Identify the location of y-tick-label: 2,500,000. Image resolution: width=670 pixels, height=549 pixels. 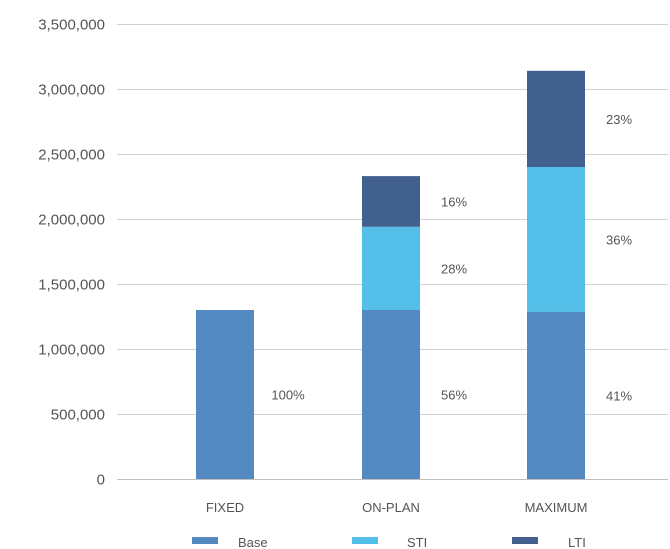
(71, 155).